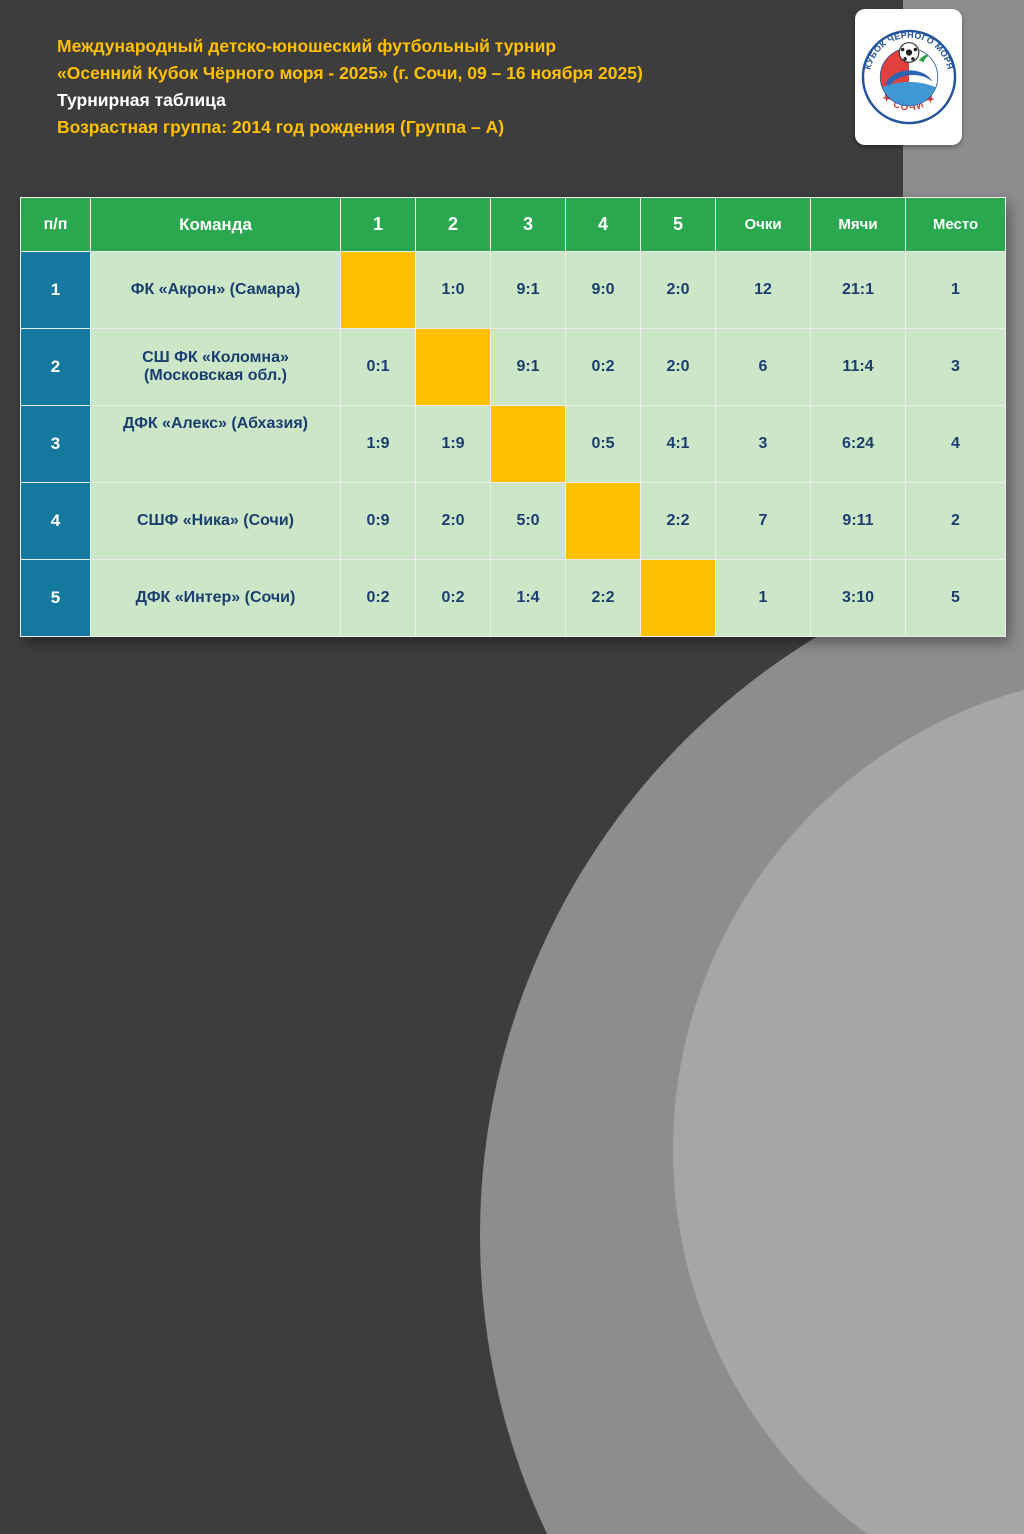  Describe the element at coordinates (603, 290) in the screenshot. I see `score-cell: 9:0` at that location.